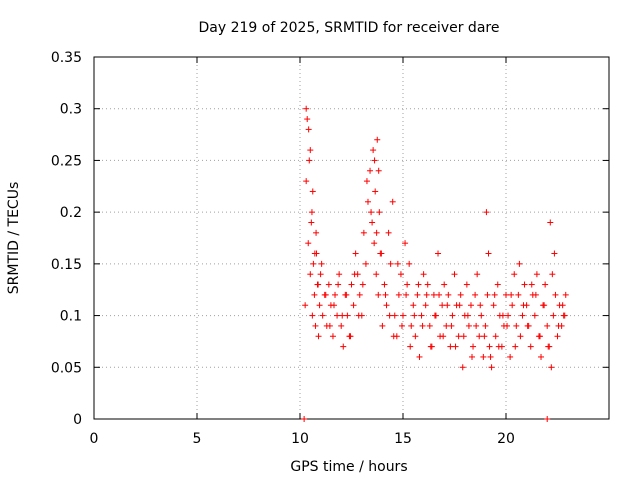  Describe the element at coordinates (71, 213) in the screenshot. I see `y-tick-label: 0.2` at that location.